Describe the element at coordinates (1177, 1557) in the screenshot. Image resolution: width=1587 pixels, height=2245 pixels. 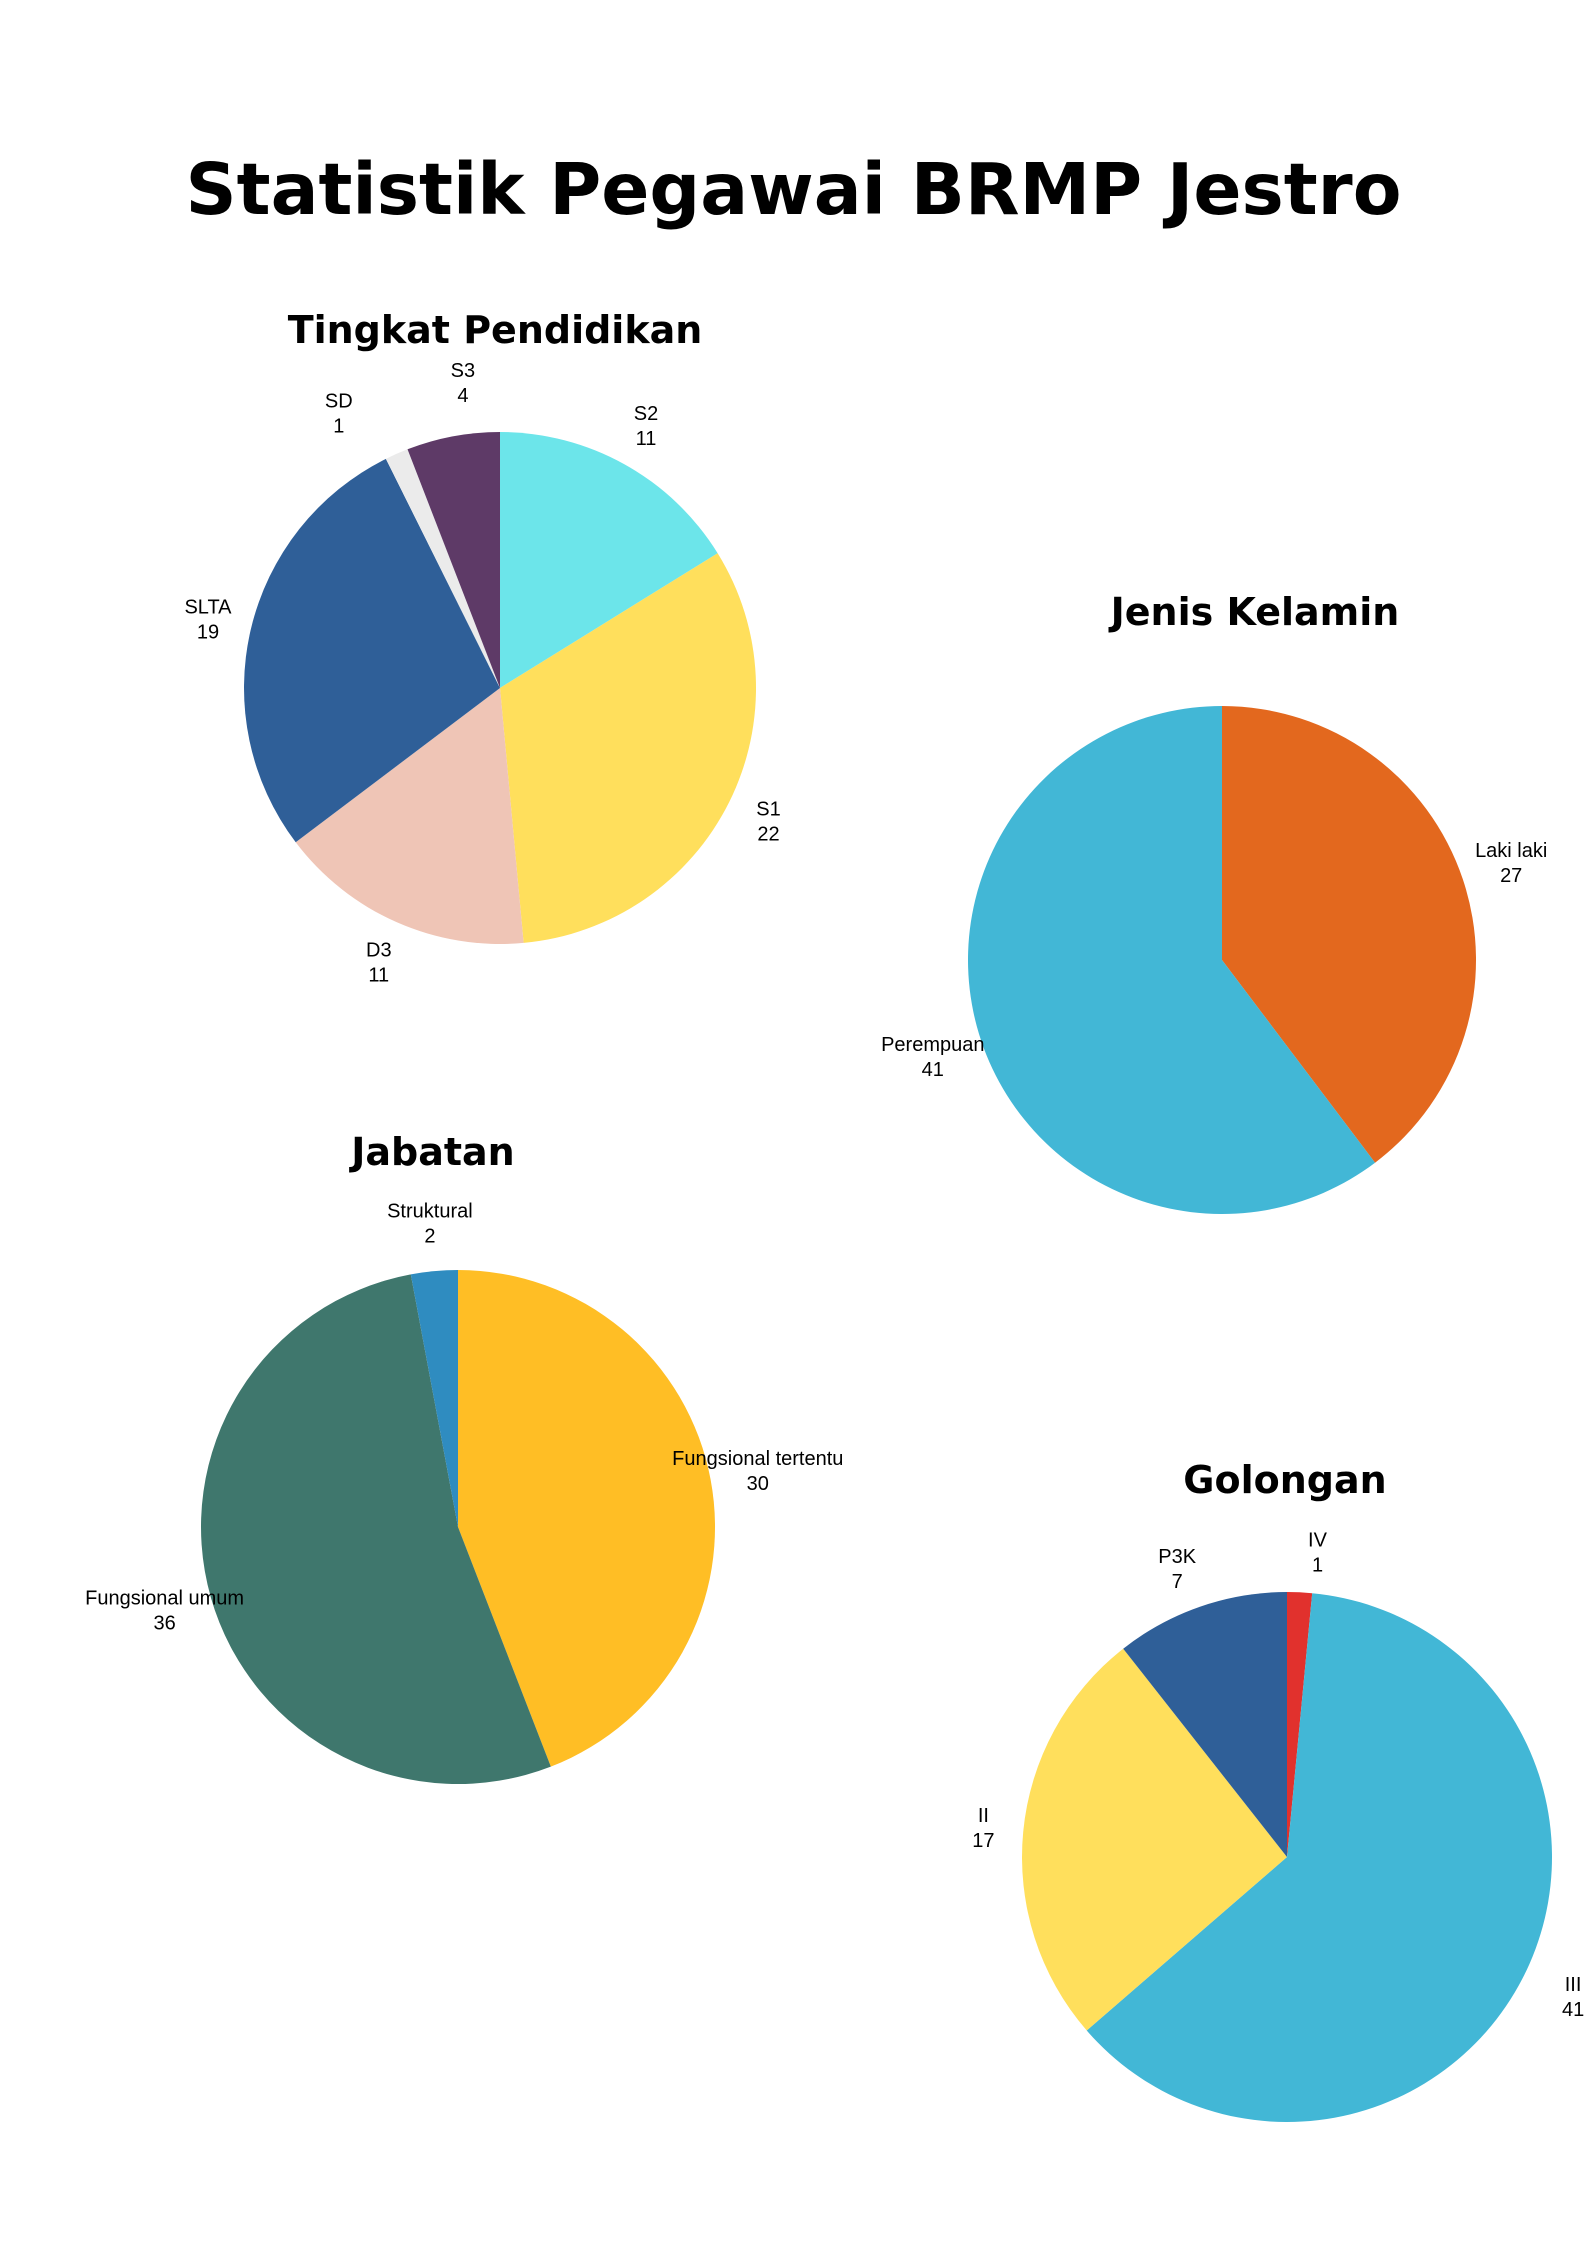
I see `slice-label-p3k: P3K` at that location.